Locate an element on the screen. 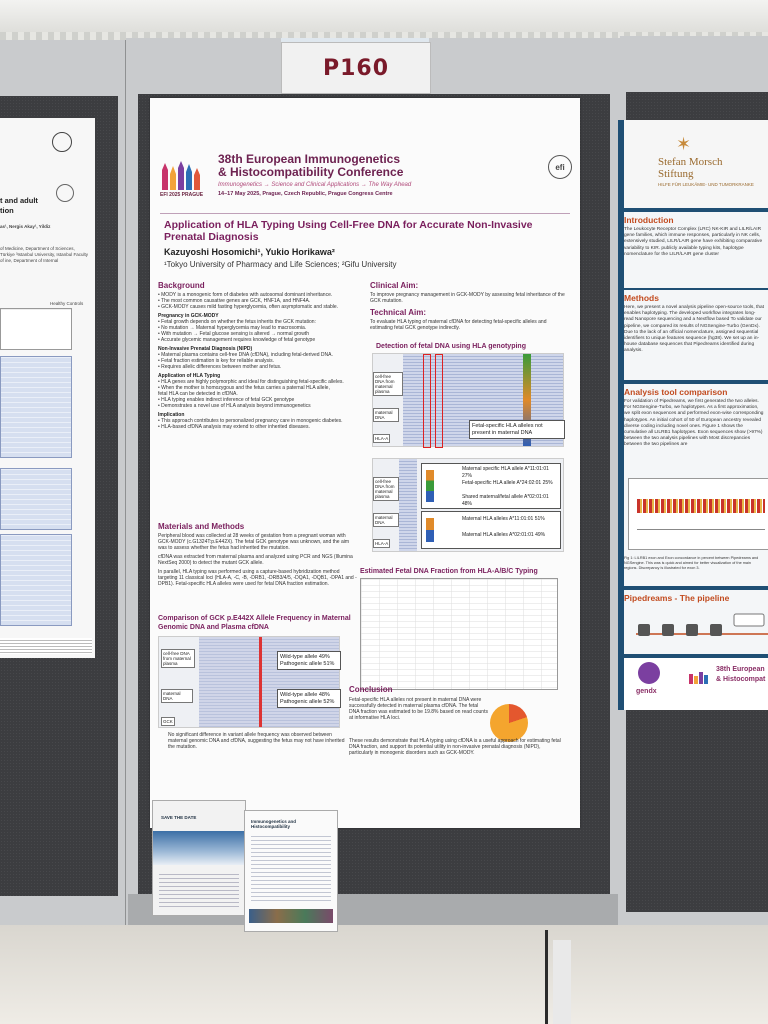  right-poster-header is located at coordinates (696, 164).